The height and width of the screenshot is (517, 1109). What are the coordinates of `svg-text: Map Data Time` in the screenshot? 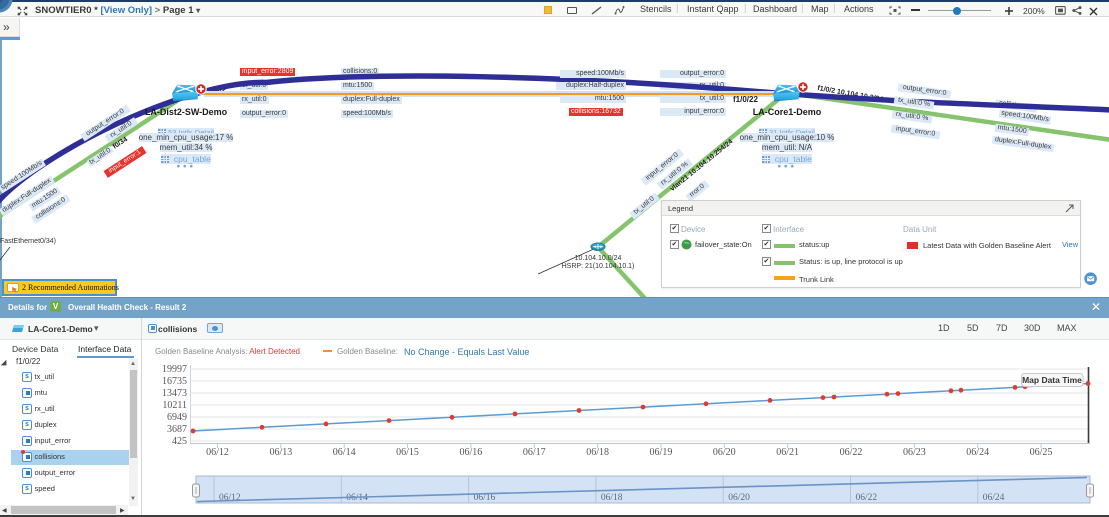 It's located at (1052, 380).